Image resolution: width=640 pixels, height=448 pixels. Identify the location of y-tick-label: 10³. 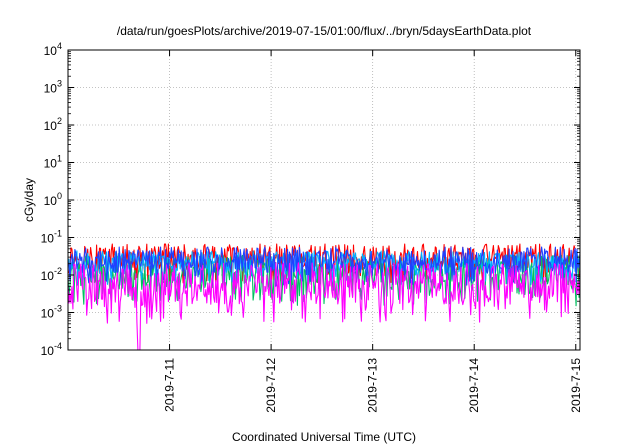
(53, 87).